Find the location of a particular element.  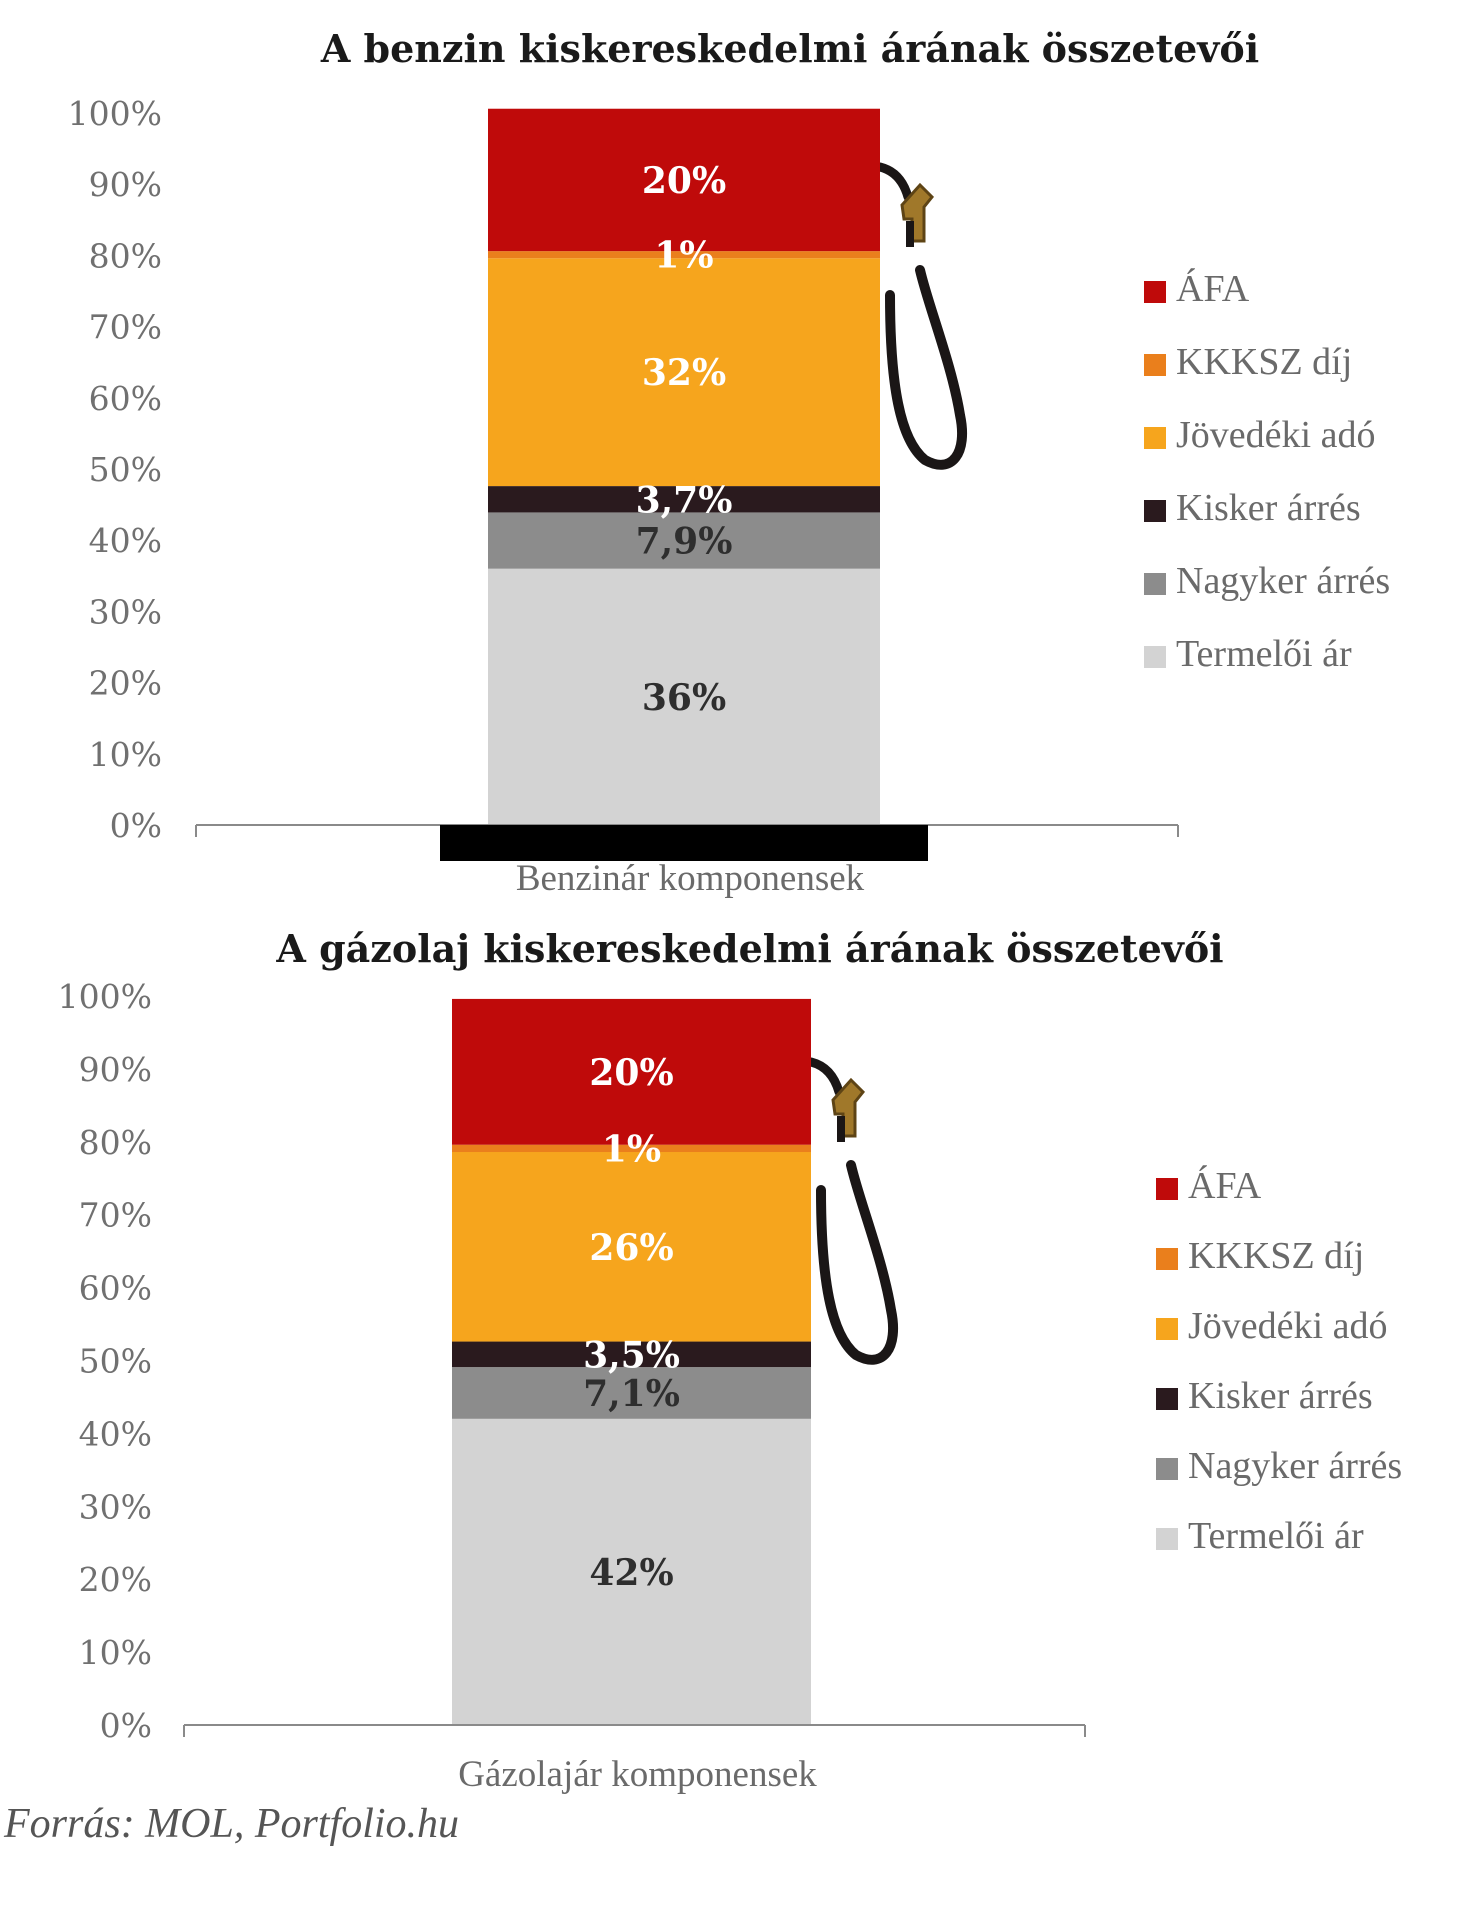

data-label-jovedeki-ado: 26% is located at coordinates (631, 1248).